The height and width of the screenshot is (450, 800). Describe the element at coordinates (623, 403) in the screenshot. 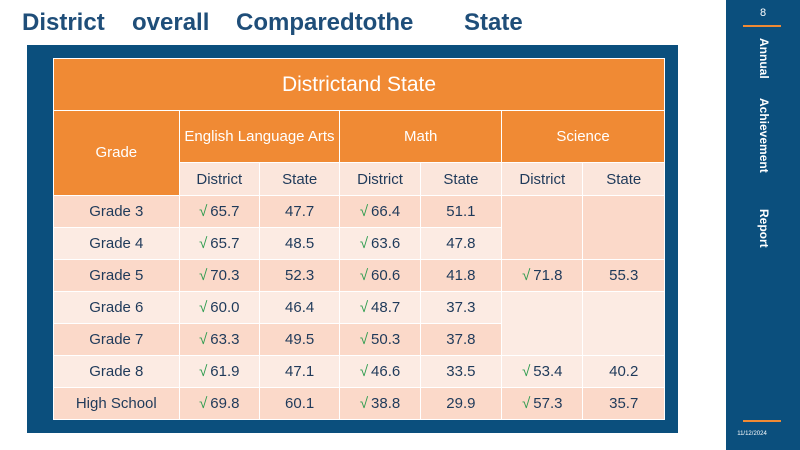

I see `science-state-cell: 35.7` at that location.